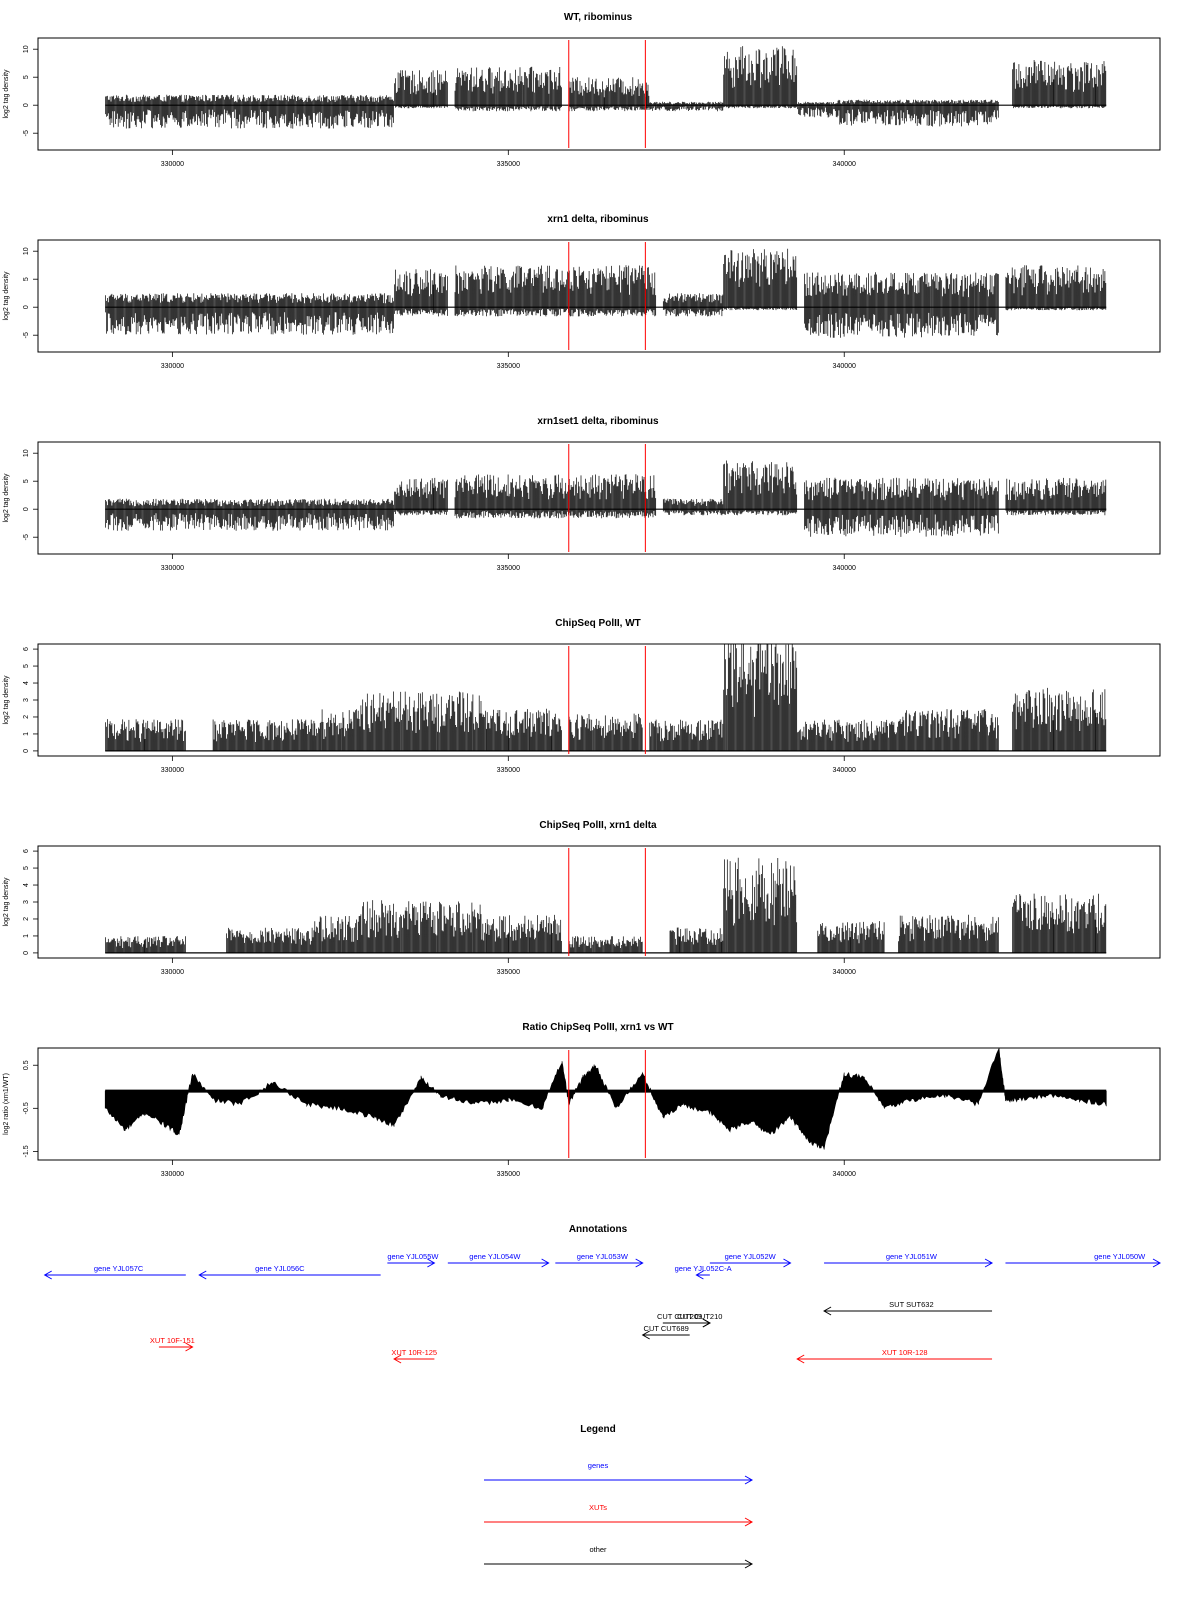  What do you see at coordinates (26, 649) in the screenshot?
I see `y-tick-label: 6` at bounding box center [26, 649].